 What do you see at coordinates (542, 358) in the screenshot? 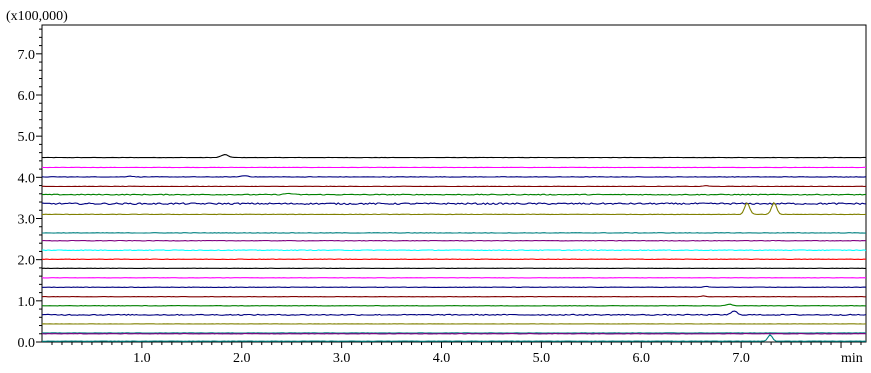
I see `x-tick-label: 5.0` at bounding box center [542, 358].